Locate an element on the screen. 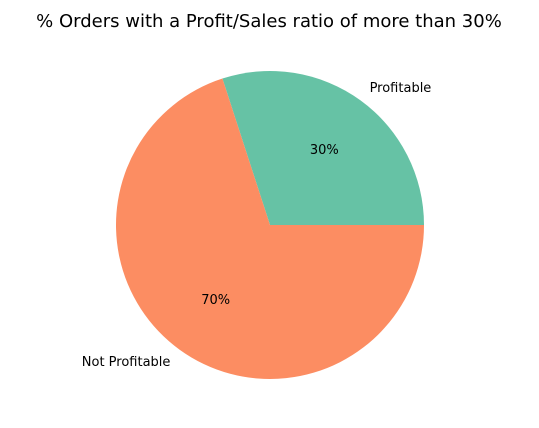 The width and height of the screenshot is (539, 428). slice-percent-label: 70% is located at coordinates (215, 300).